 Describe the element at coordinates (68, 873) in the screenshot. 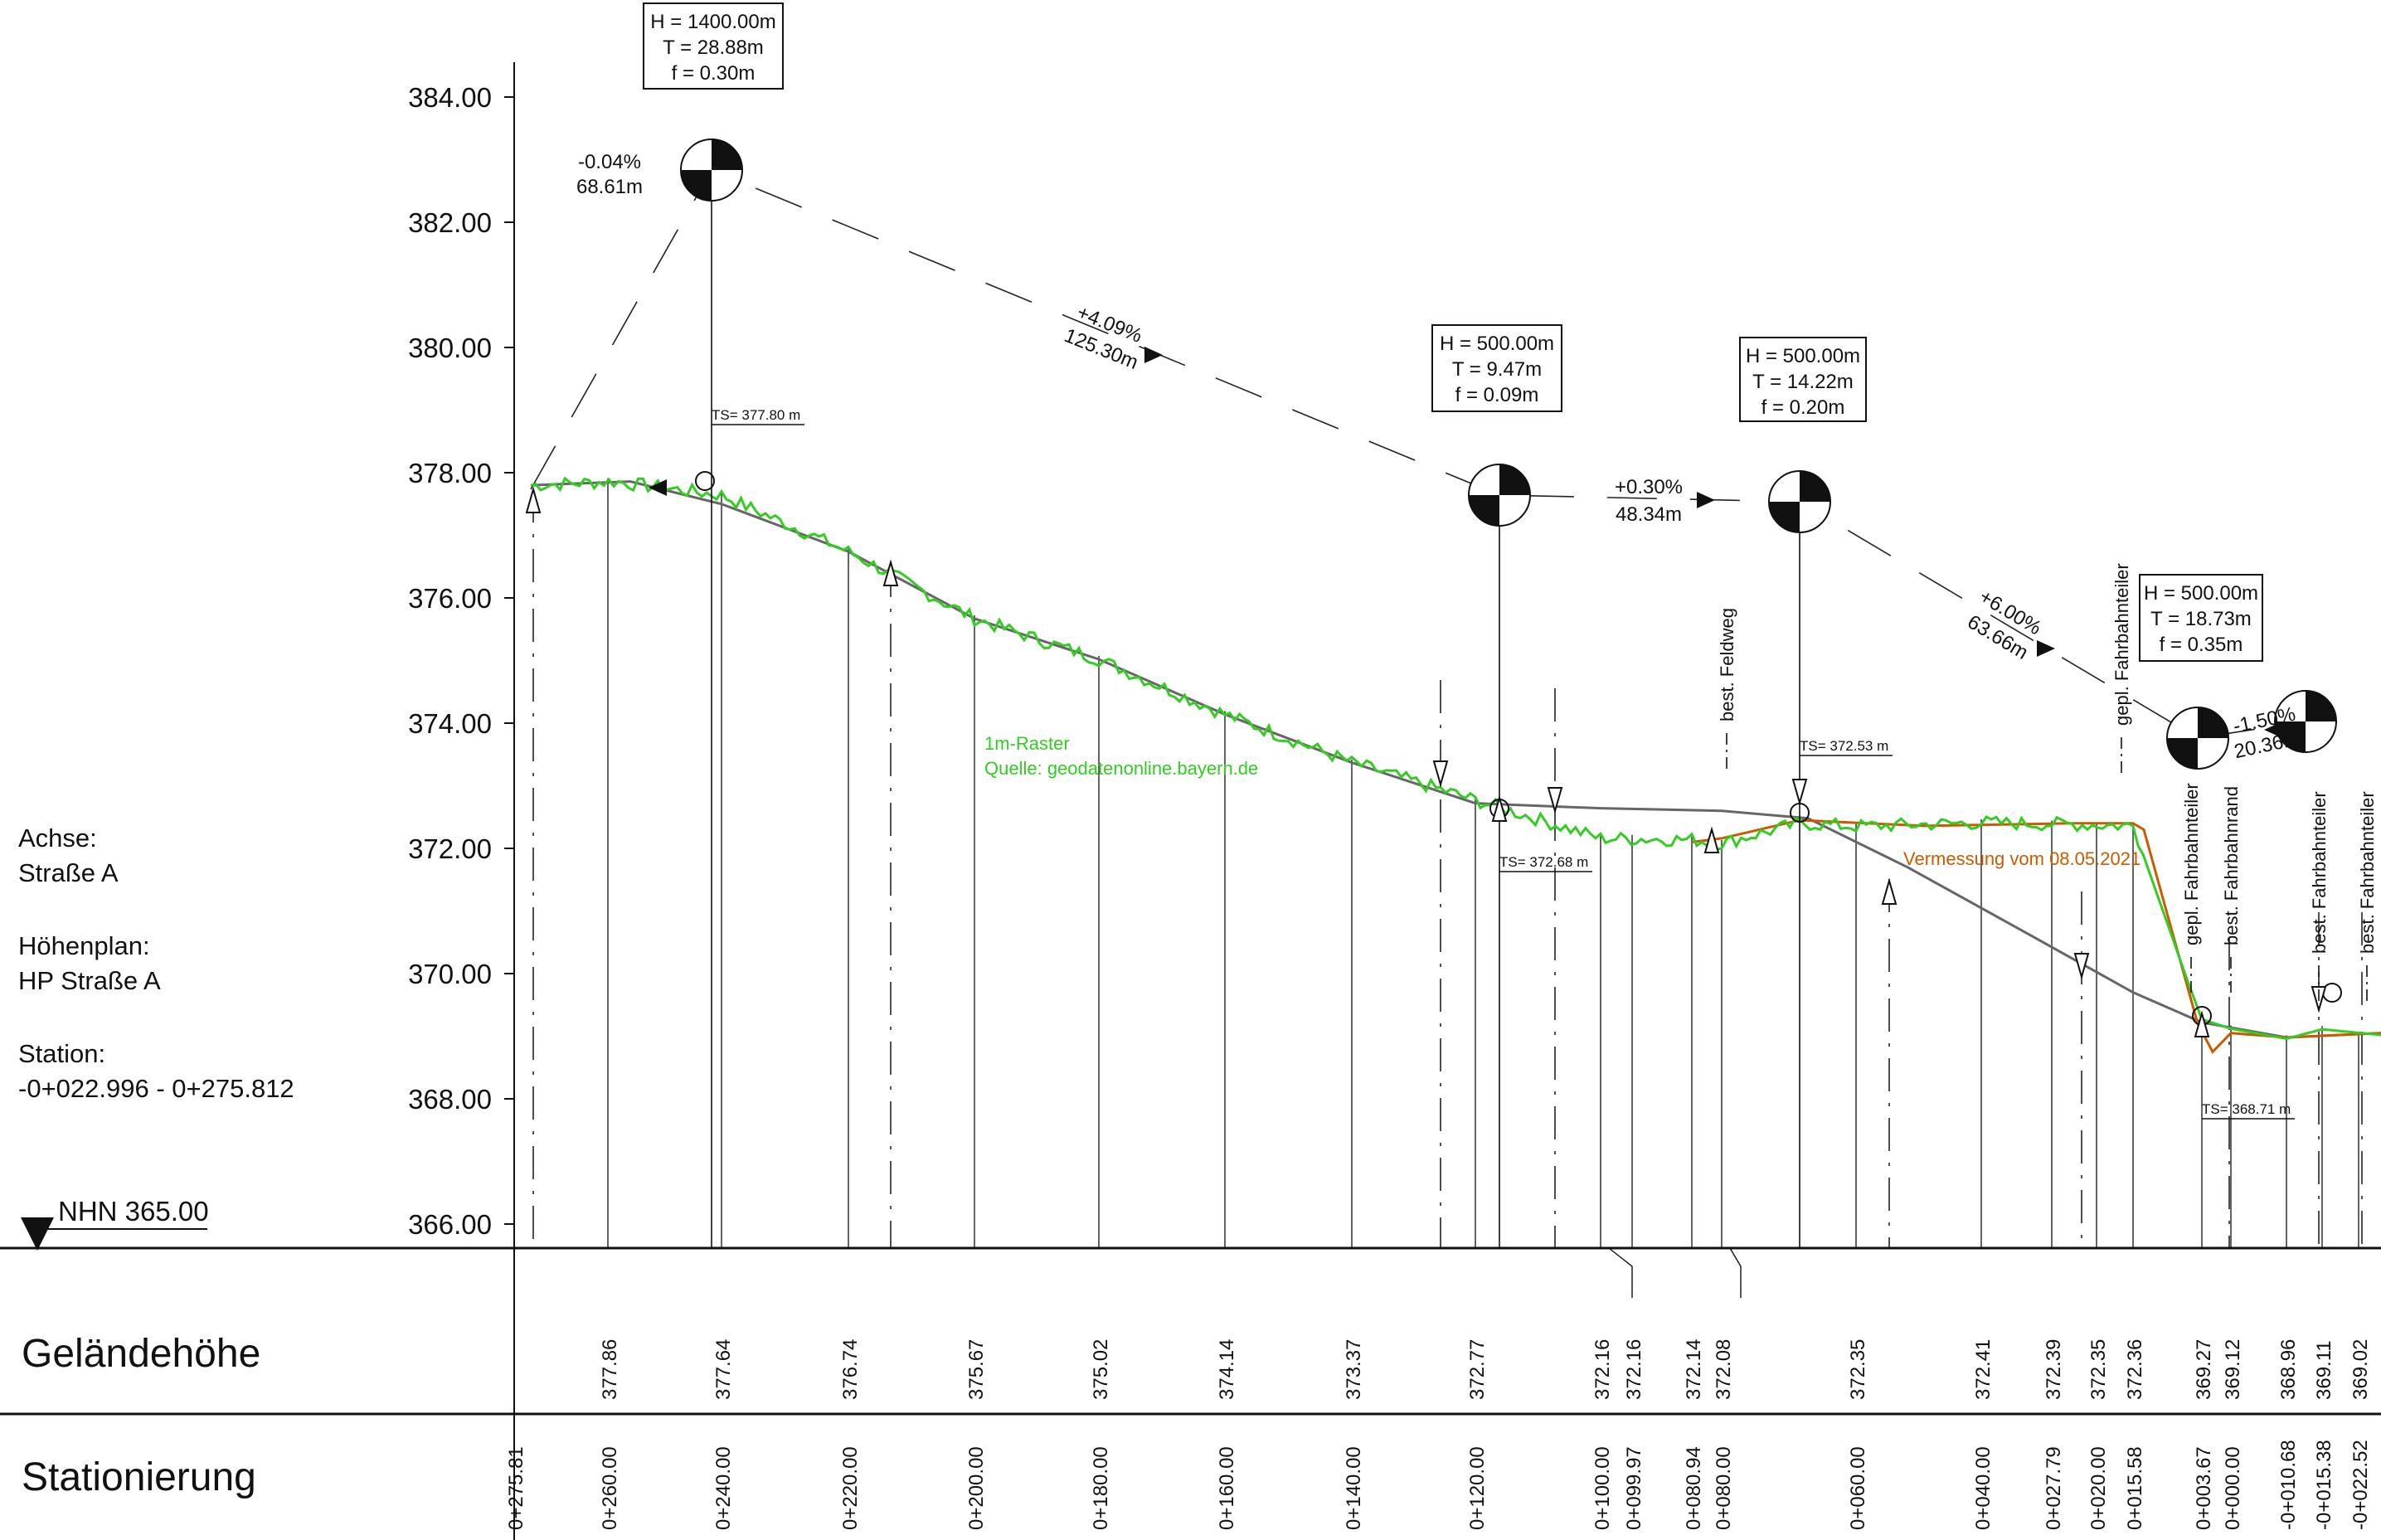

I see `achse-value: Straße A` at that location.